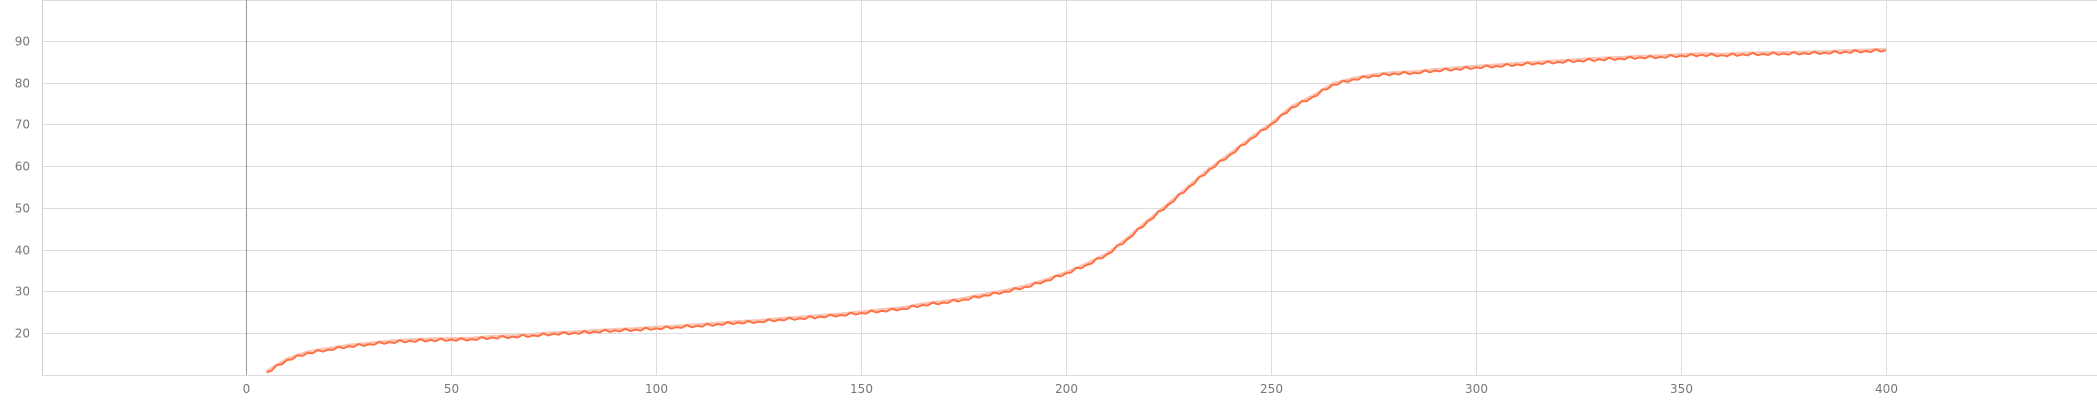 This screenshot has width=2097, height=405. What do you see at coordinates (22, 292) in the screenshot?
I see `y-tick-label: 30` at bounding box center [22, 292].